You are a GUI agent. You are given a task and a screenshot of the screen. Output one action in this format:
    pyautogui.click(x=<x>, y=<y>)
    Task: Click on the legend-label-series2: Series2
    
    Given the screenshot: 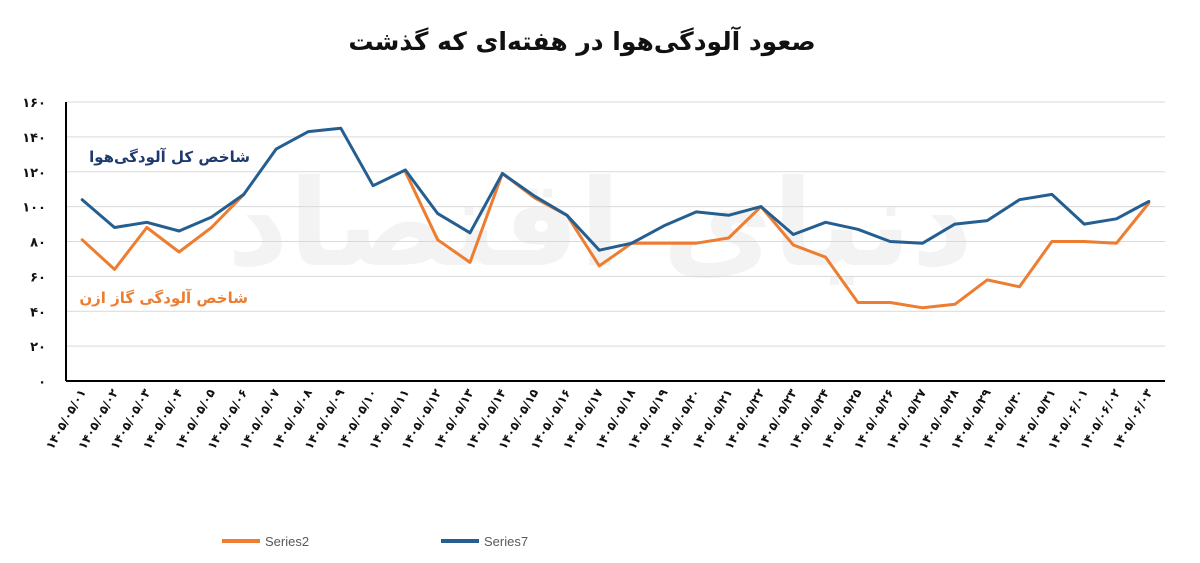 What is the action you would take?
    pyautogui.click(x=287, y=541)
    